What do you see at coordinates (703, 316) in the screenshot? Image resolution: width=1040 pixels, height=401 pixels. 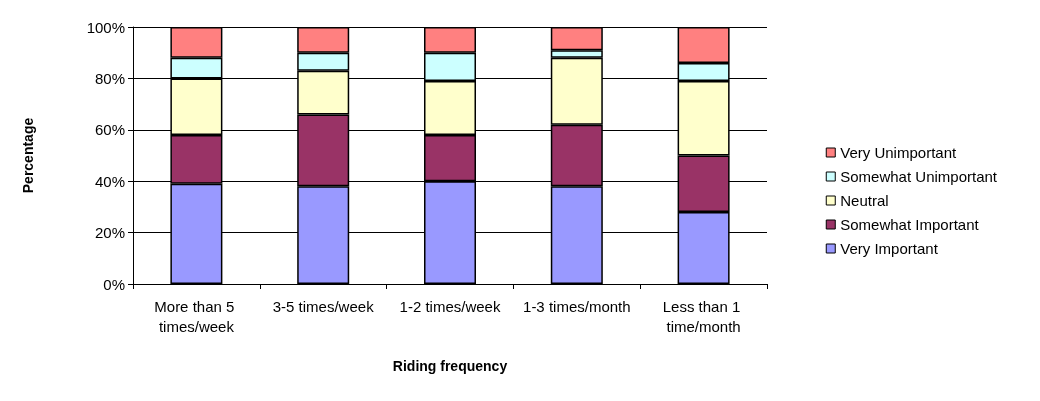 I see `x-tick-label: Less than 1 time/month` at bounding box center [703, 316].